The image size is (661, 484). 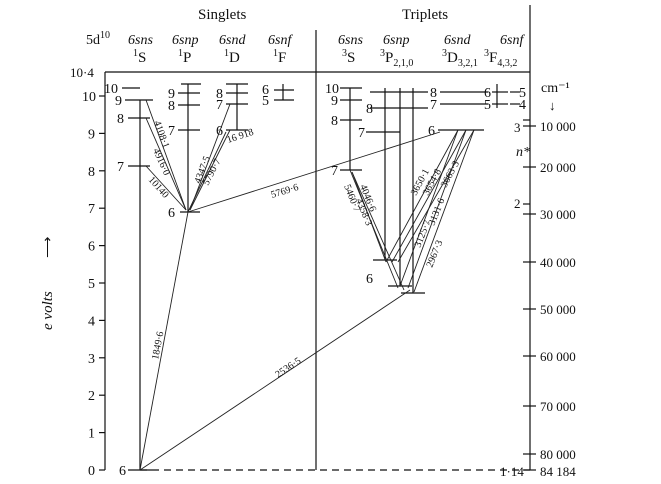 I want to click on col-p1-conf: 6snp, so click(x=185, y=40).